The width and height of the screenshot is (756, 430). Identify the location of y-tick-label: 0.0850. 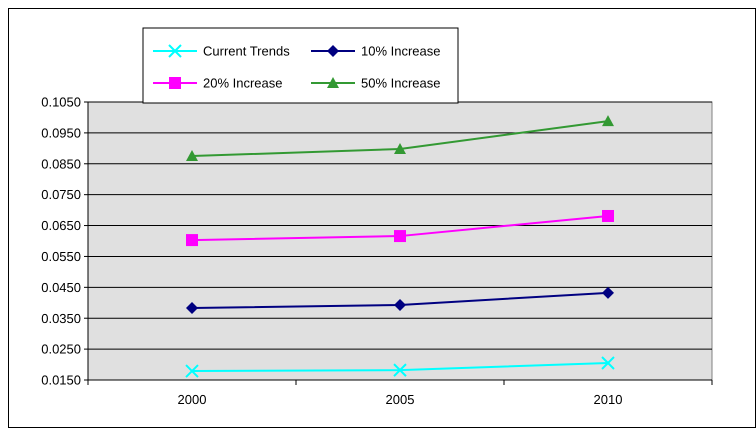
(61, 164).